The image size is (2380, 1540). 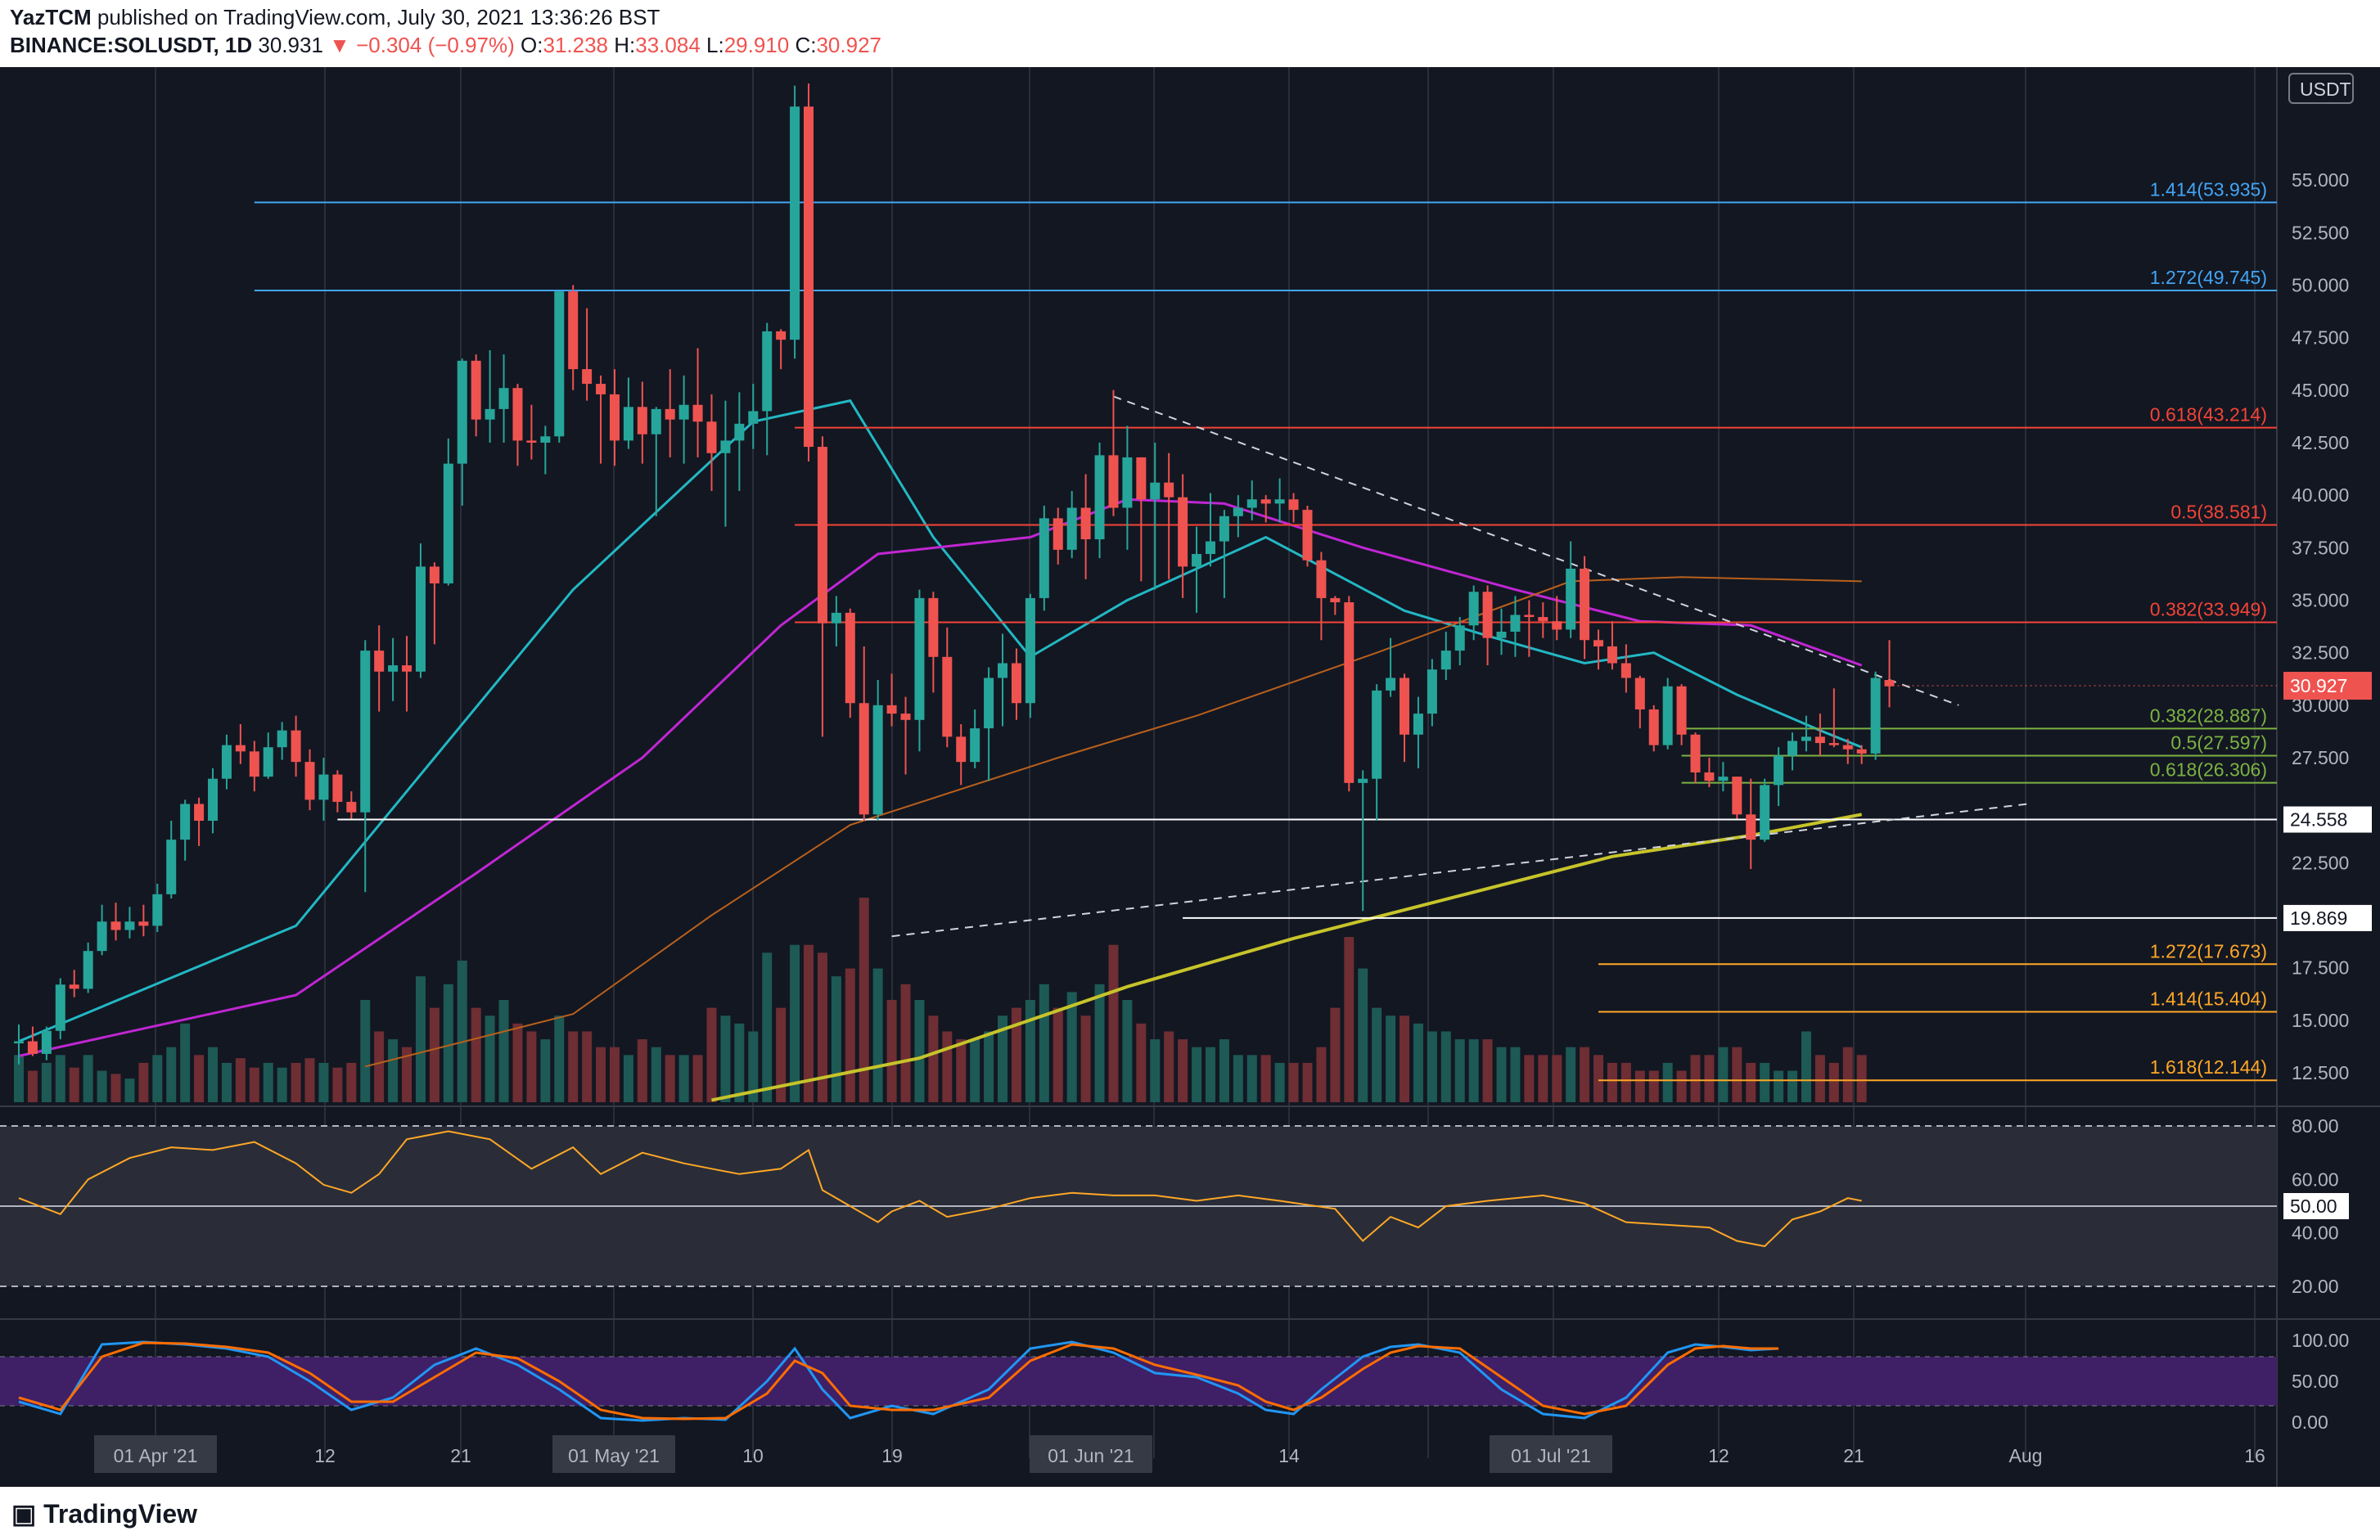 I want to click on close-value: 30.927, so click(x=848, y=45).